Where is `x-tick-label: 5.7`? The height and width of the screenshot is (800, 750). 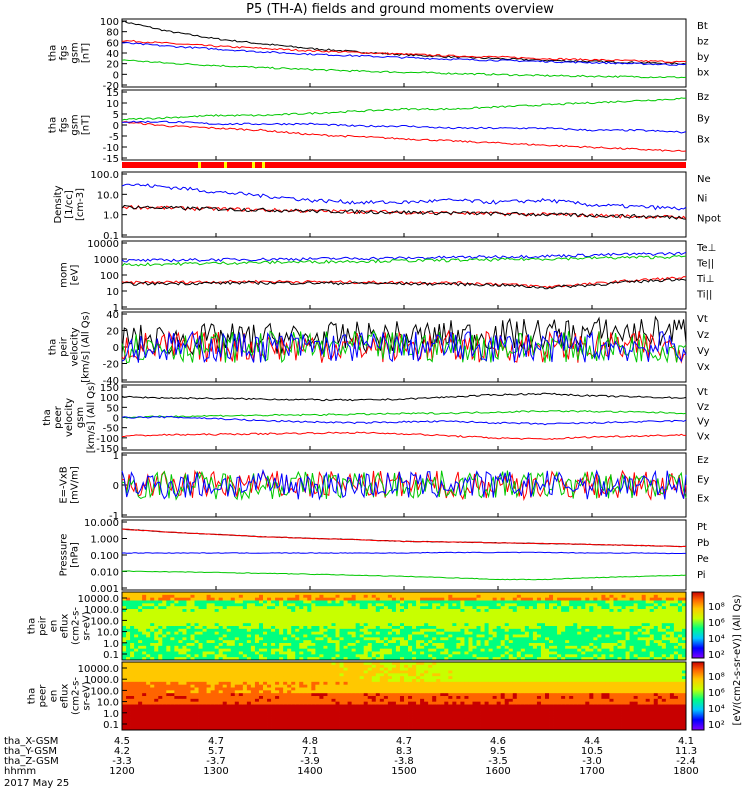
x-tick-label: 5.7 is located at coordinates (216, 751).